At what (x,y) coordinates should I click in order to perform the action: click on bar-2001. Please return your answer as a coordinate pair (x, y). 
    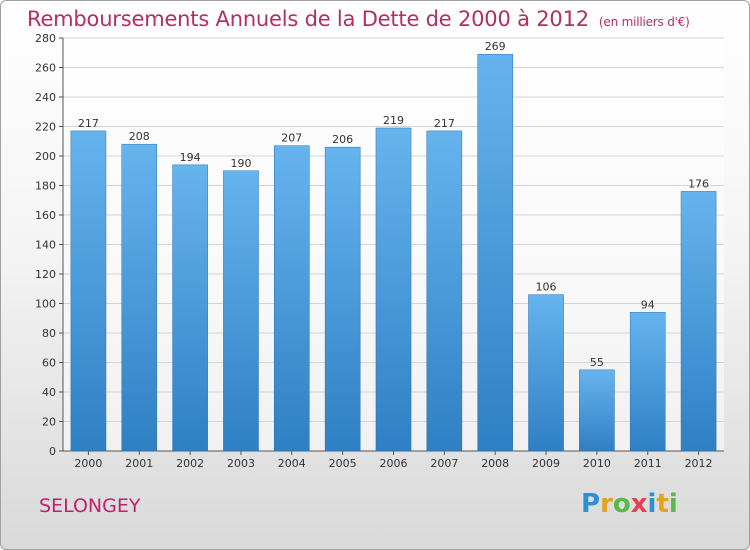
    Looking at the image, I should click on (139, 297).